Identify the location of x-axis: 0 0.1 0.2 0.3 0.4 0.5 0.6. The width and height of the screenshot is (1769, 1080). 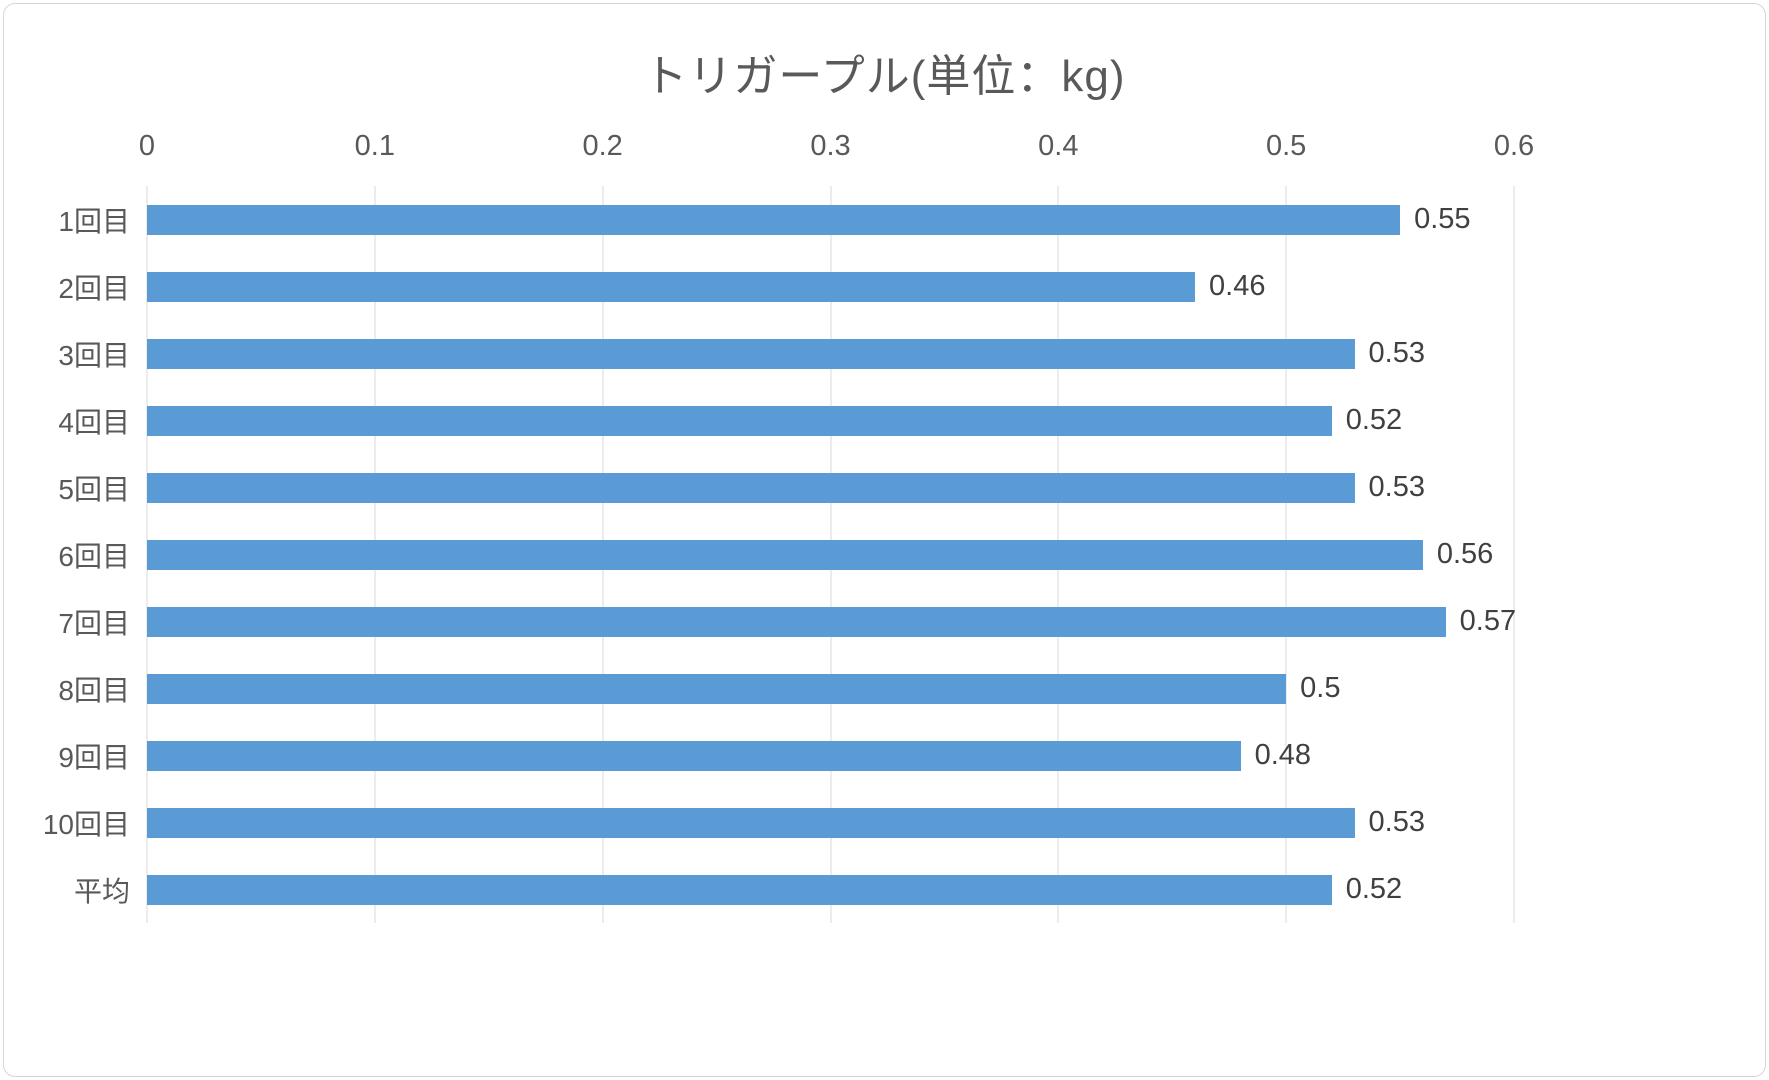
(836, 149).